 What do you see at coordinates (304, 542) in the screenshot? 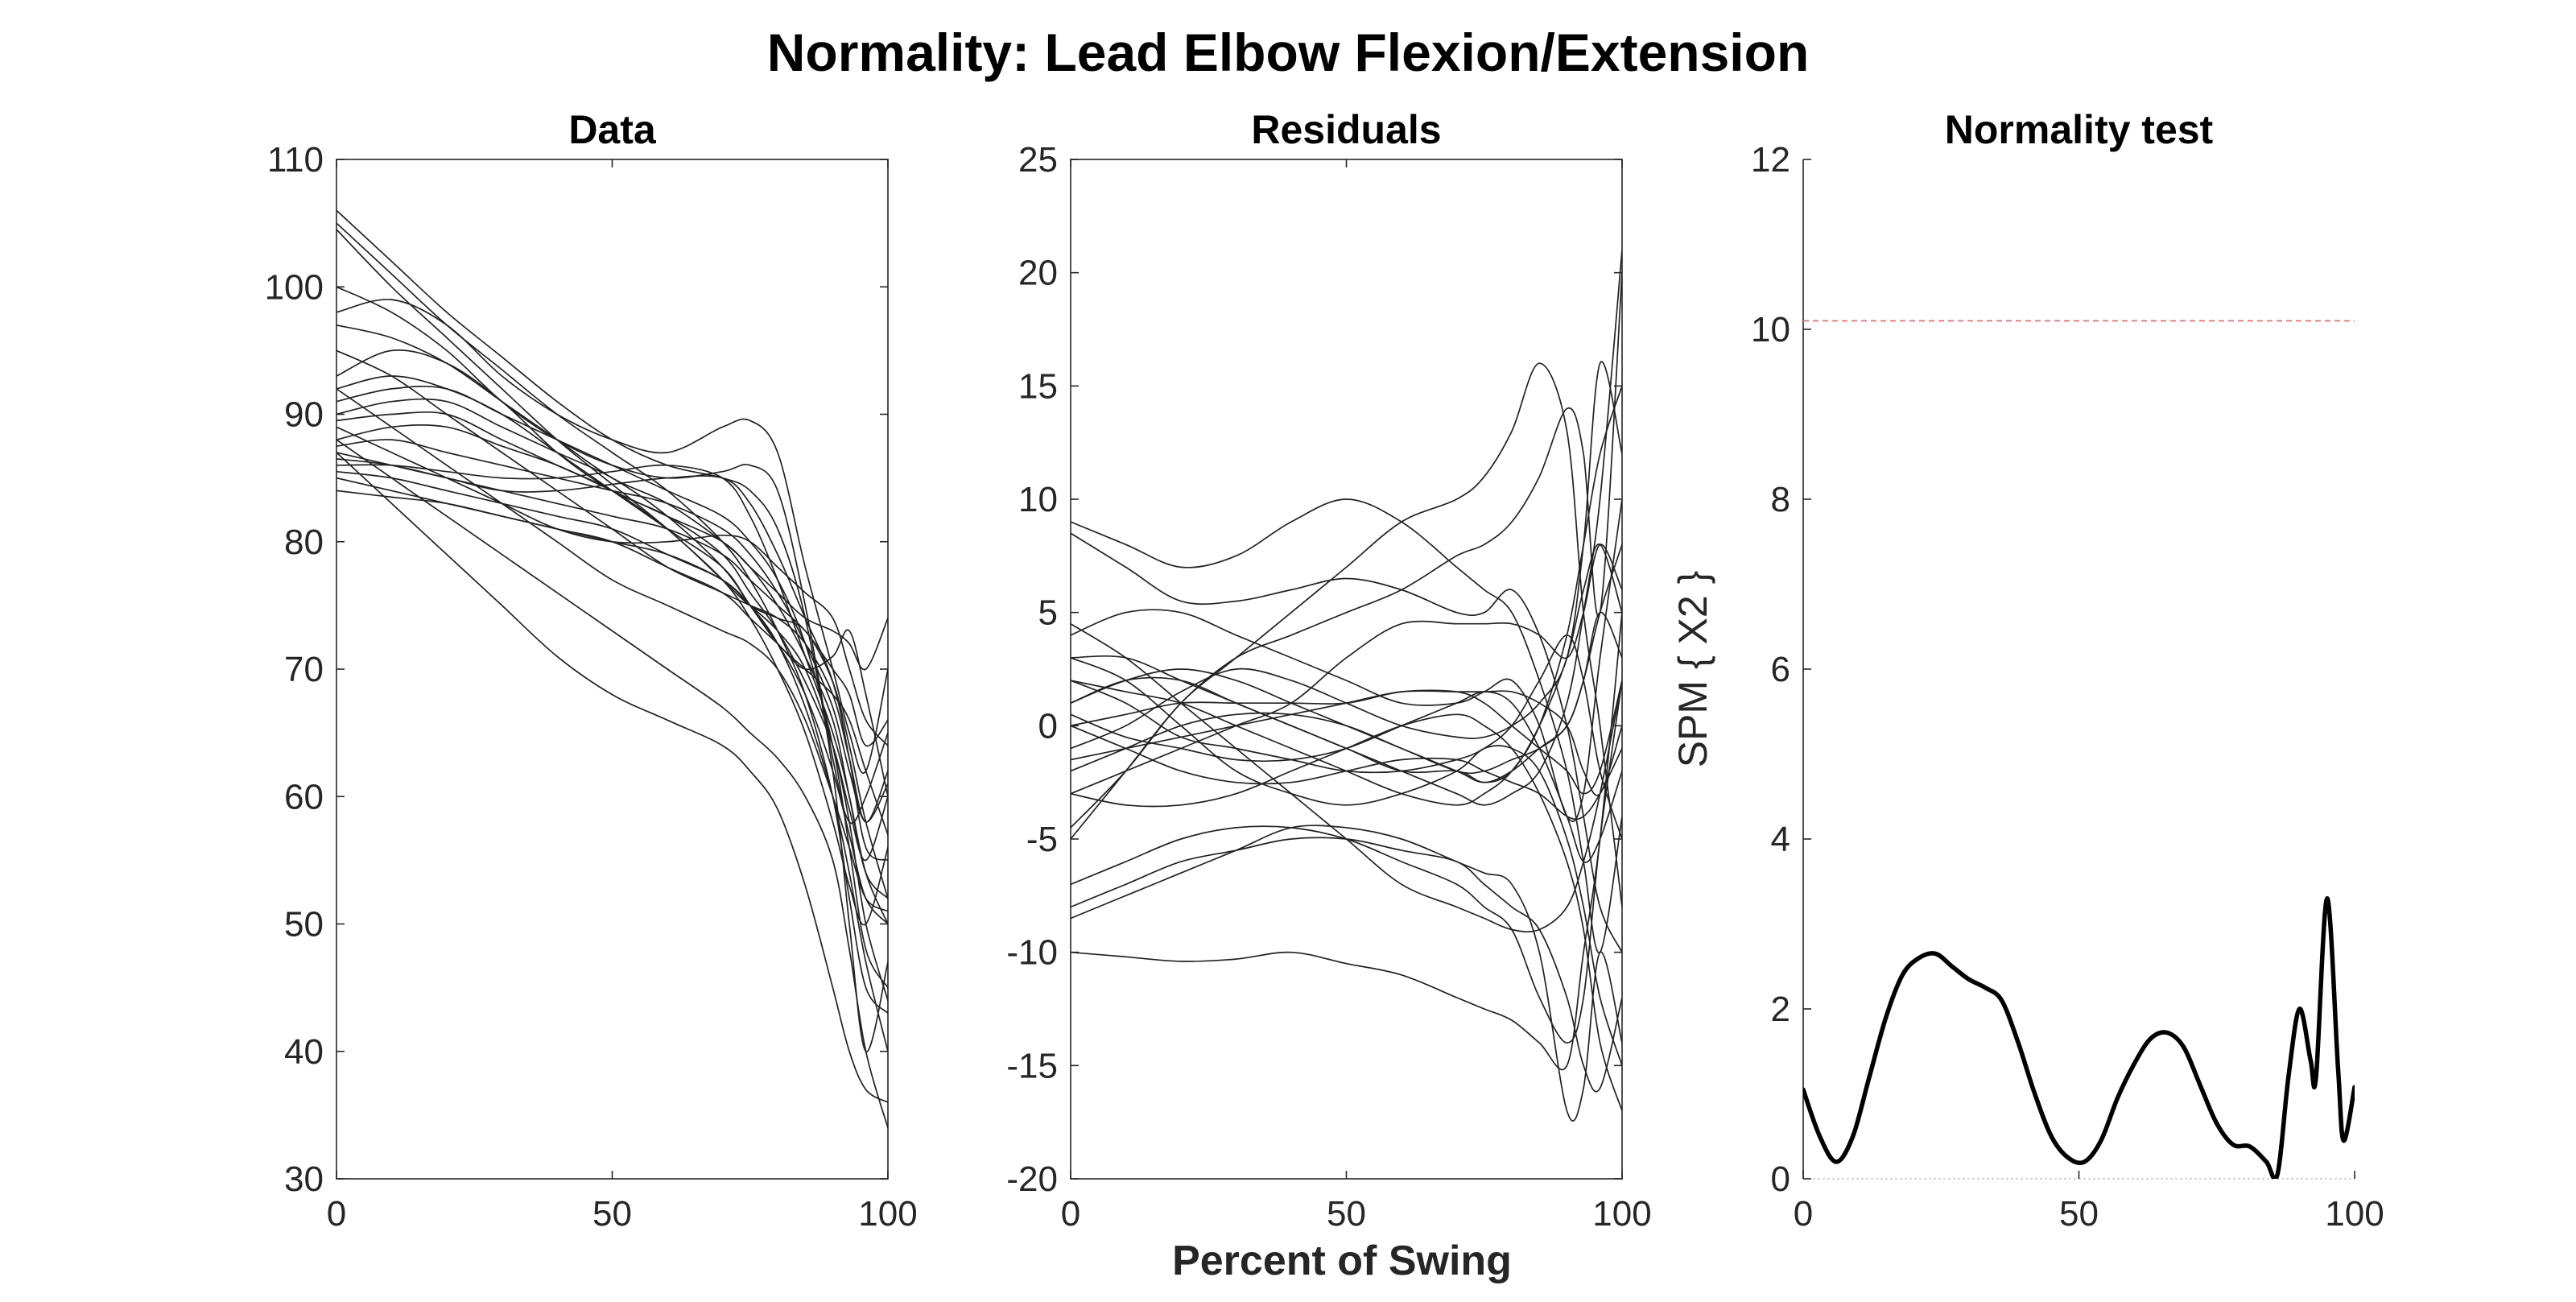
I see `data-ytick-label: 80` at bounding box center [304, 542].